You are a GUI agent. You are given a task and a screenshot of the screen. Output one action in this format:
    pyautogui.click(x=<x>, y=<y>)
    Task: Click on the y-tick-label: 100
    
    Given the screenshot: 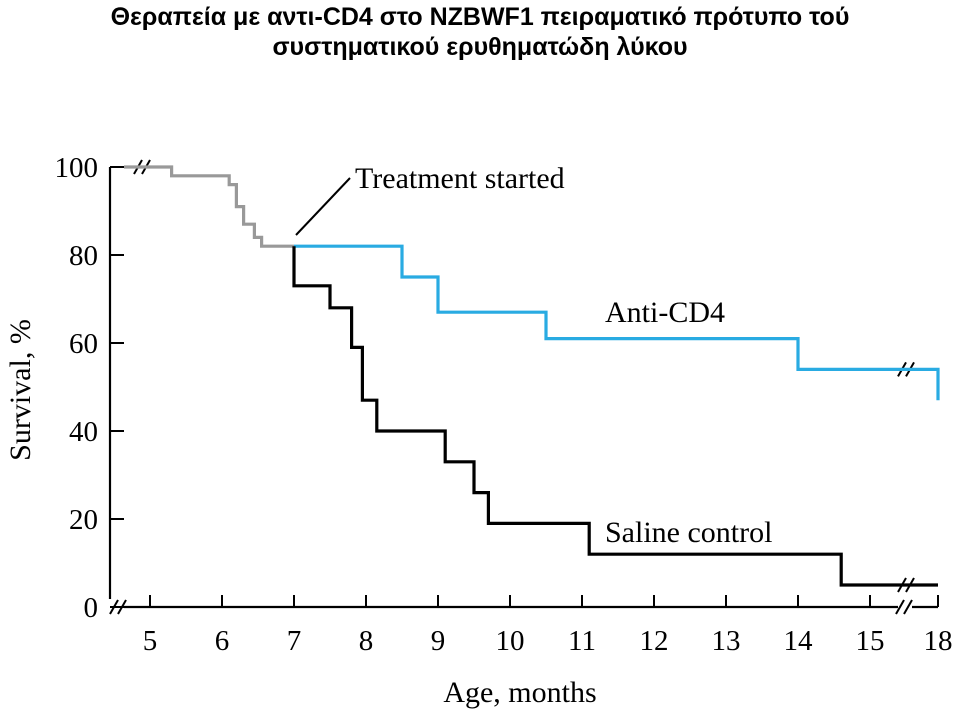 What is the action you would take?
    pyautogui.click(x=77, y=168)
    